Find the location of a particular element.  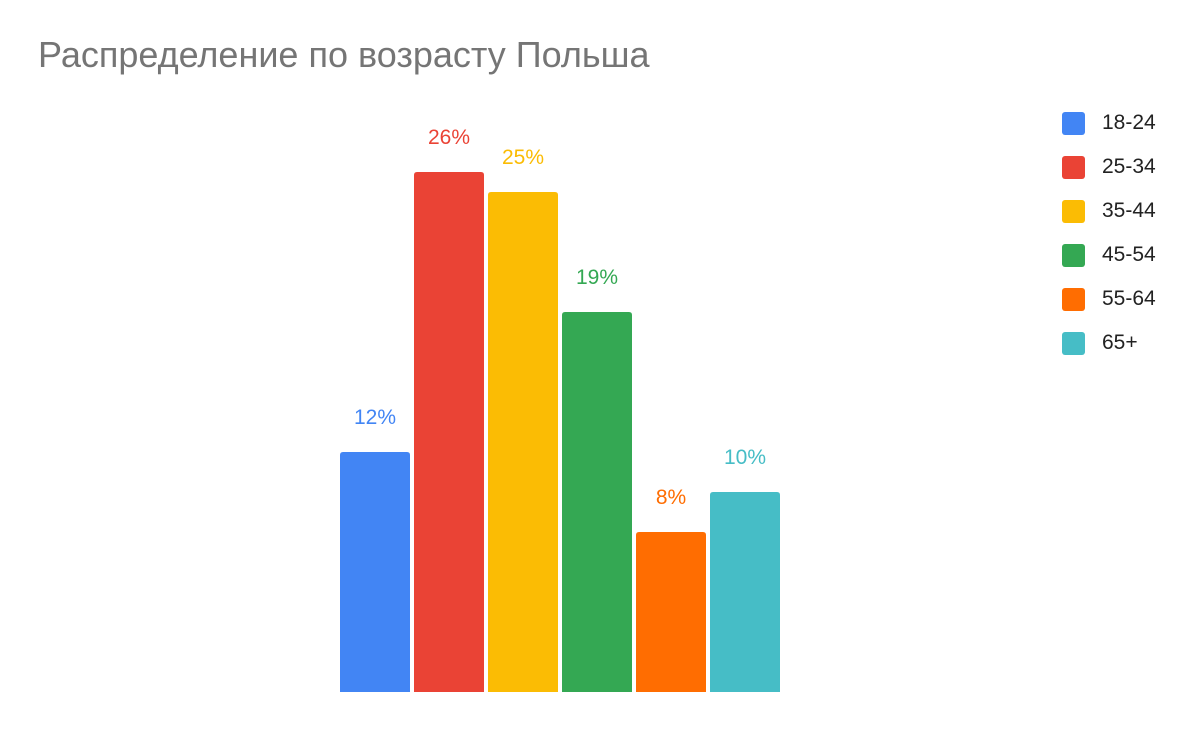

legend-item-45-54: 45-54 is located at coordinates (1109, 255).